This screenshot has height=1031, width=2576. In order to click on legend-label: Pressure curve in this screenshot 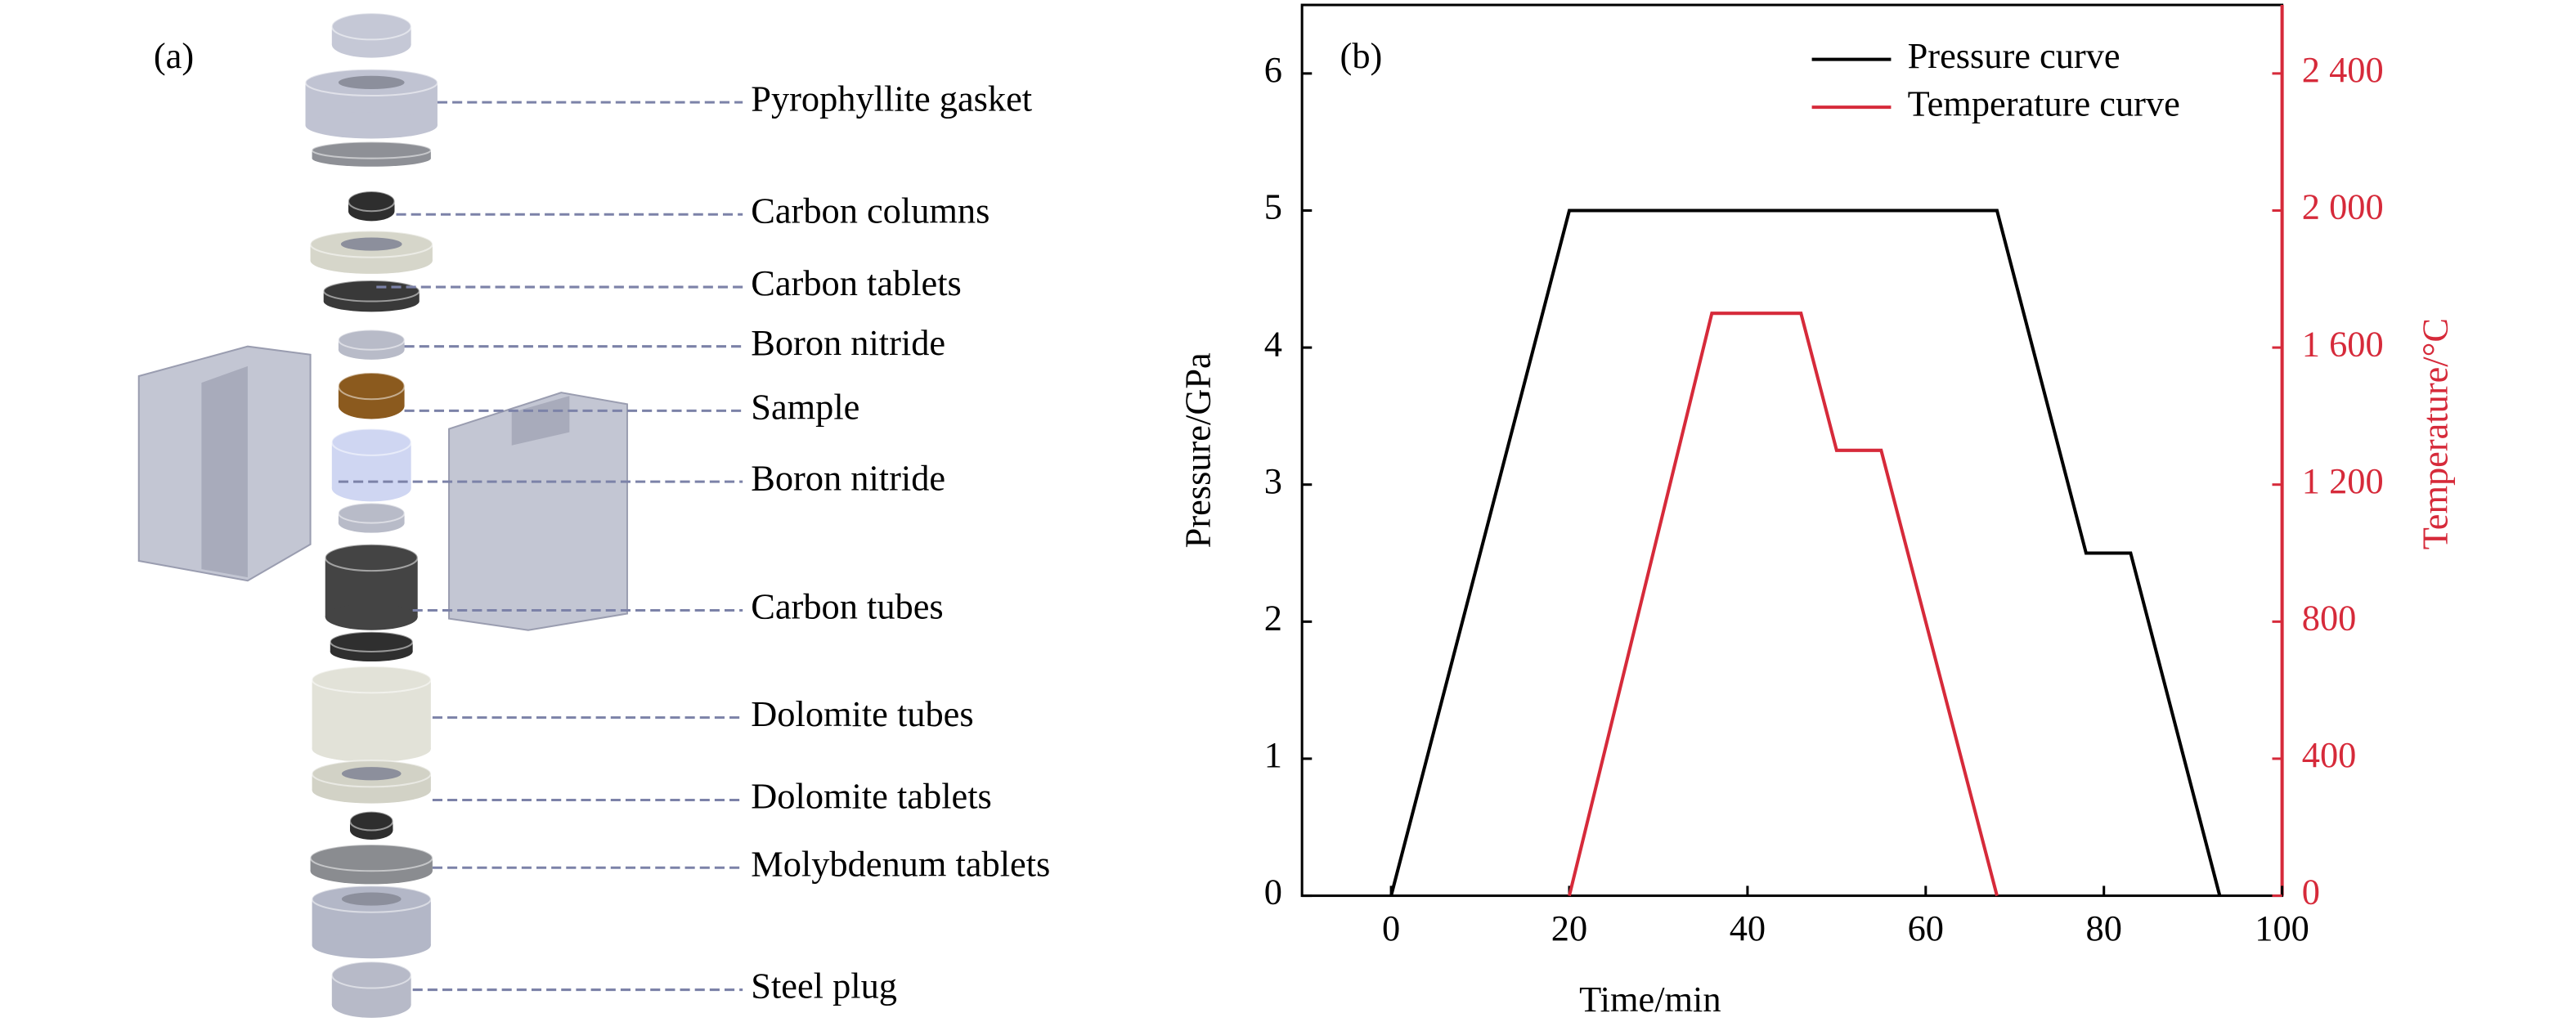, I will do `click(2014, 55)`.